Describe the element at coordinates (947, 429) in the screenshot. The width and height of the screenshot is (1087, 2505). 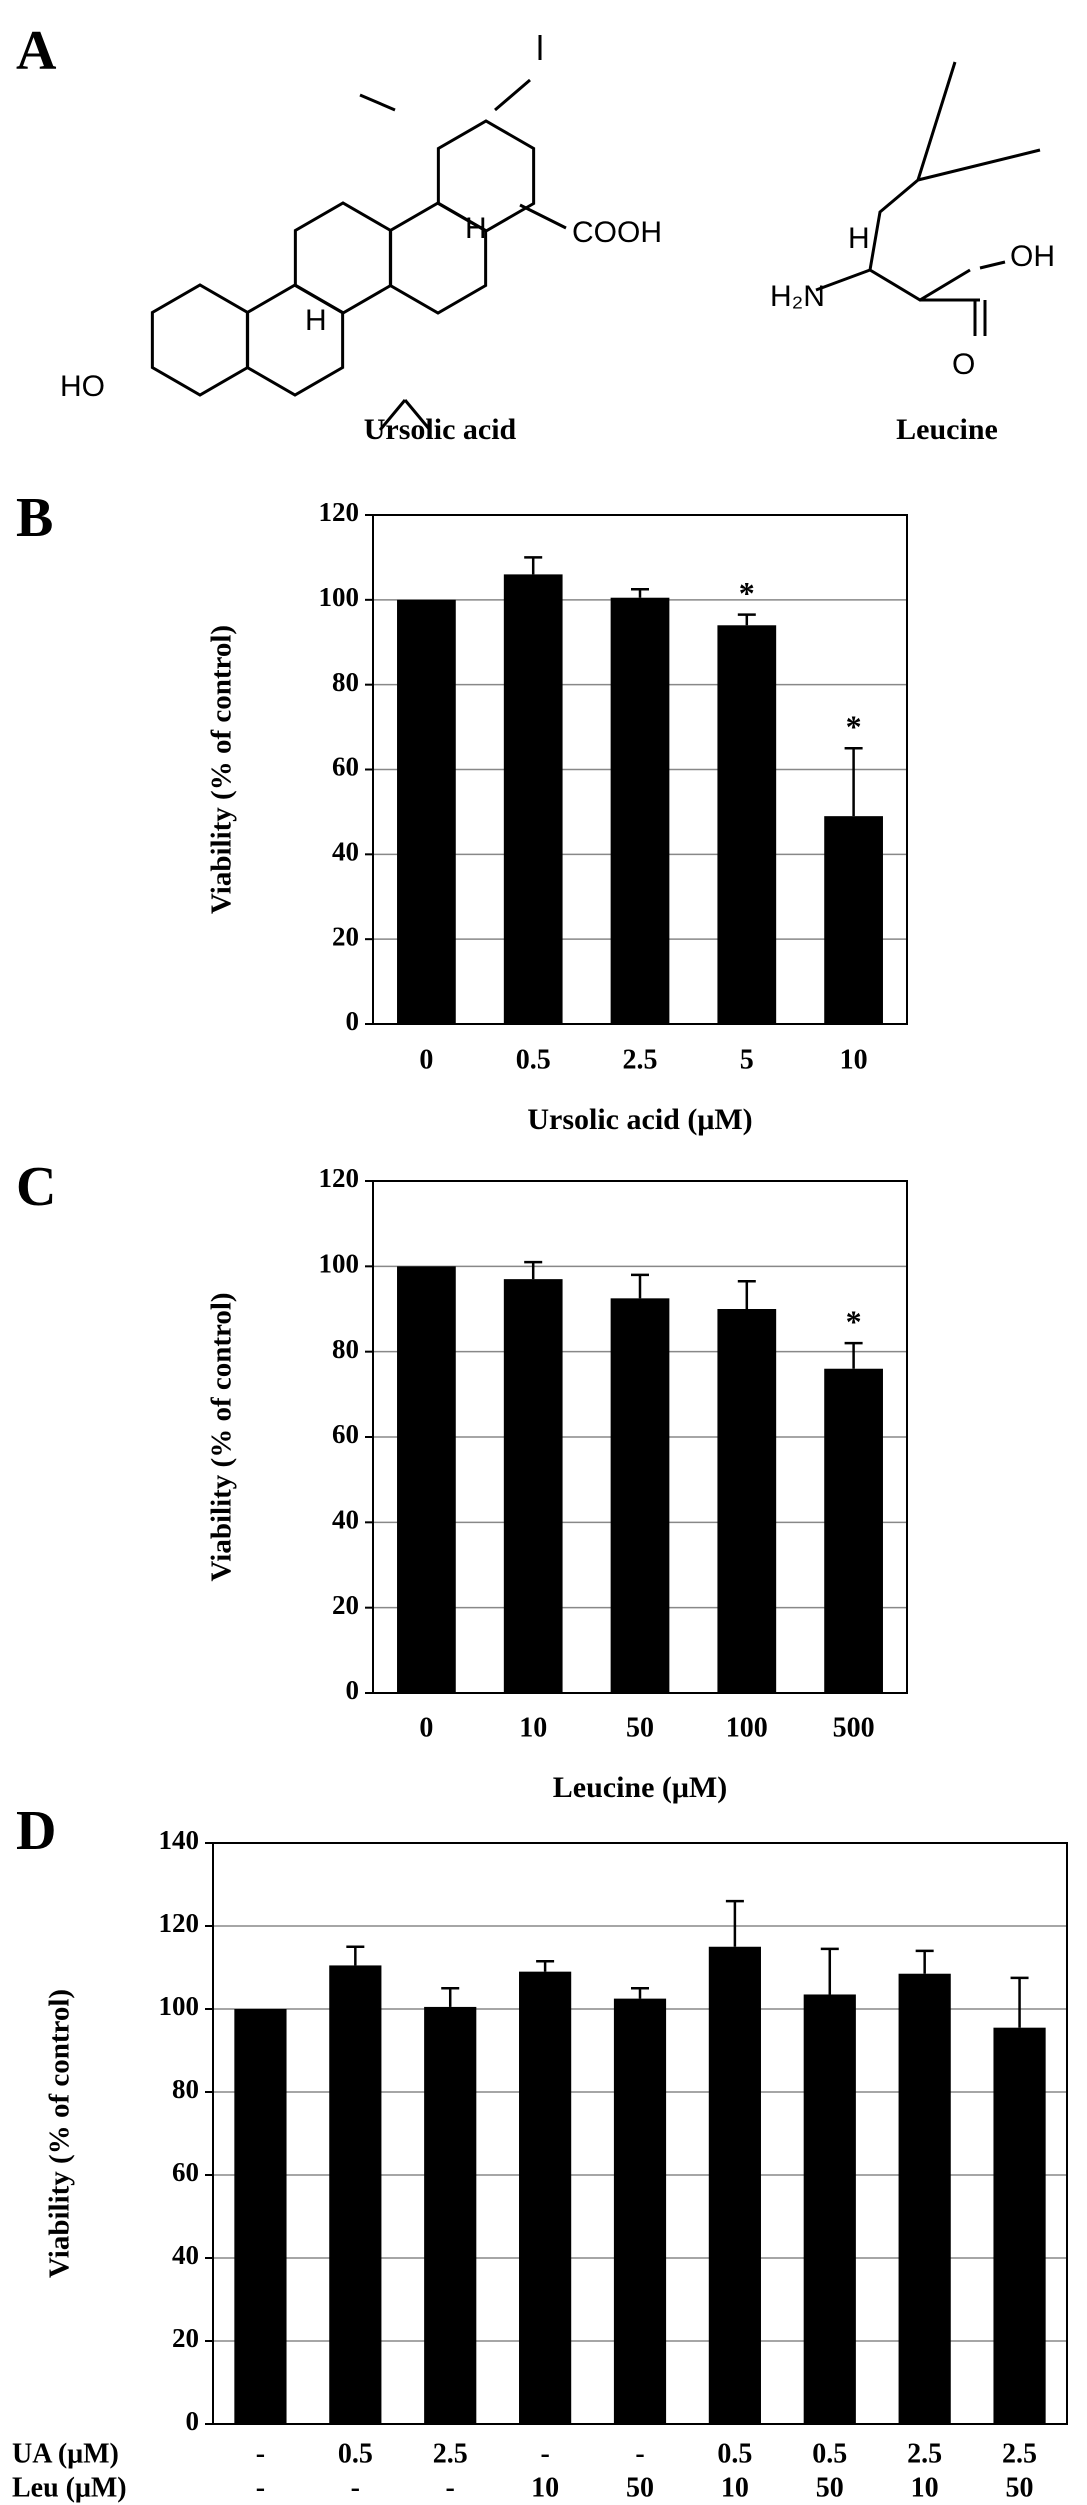
I see `structure-name: Leucine` at that location.